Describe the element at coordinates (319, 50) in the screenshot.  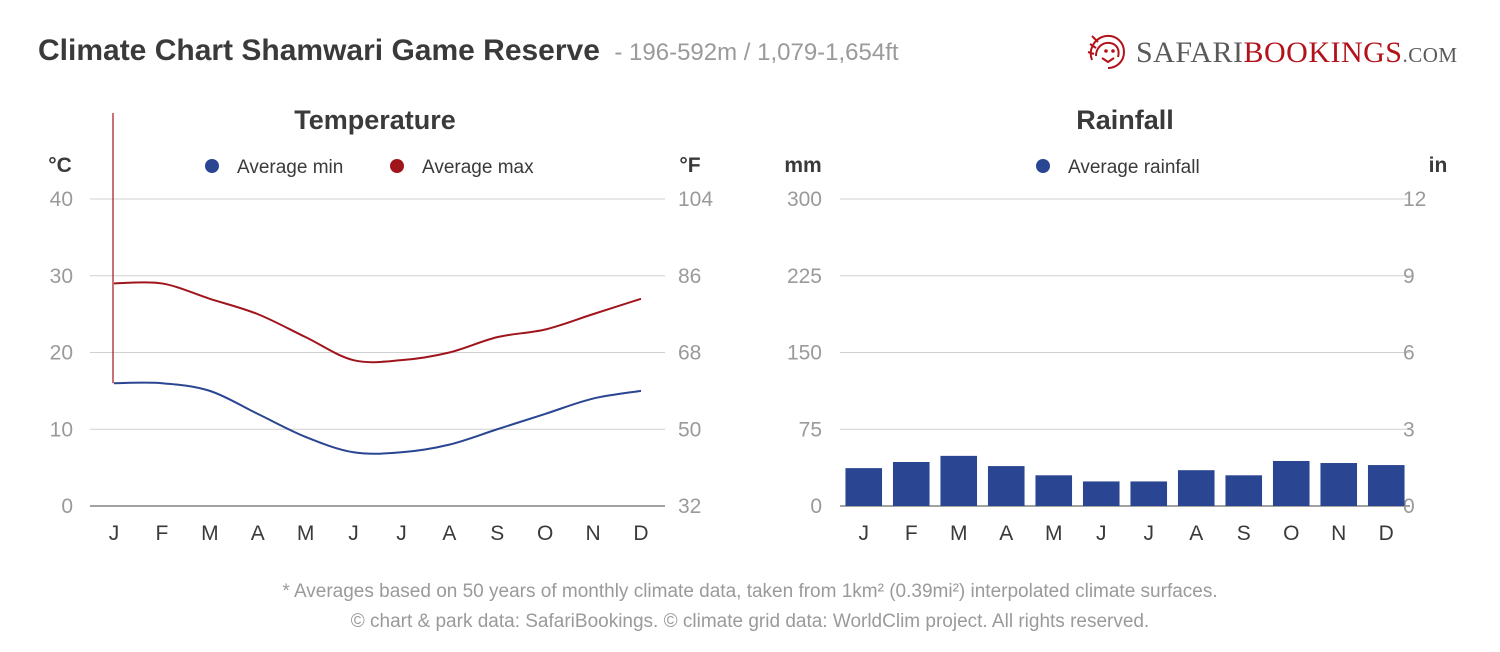
I see `page-title: Climate Chart Shamwari Game Reserve` at that location.